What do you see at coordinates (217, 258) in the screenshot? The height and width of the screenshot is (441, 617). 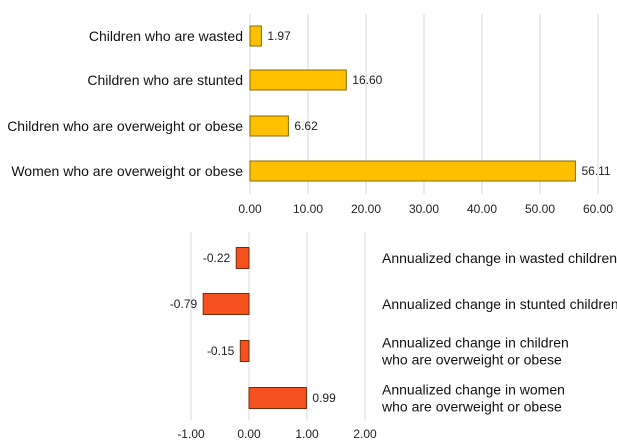 I see `data-label: -0.22` at bounding box center [217, 258].